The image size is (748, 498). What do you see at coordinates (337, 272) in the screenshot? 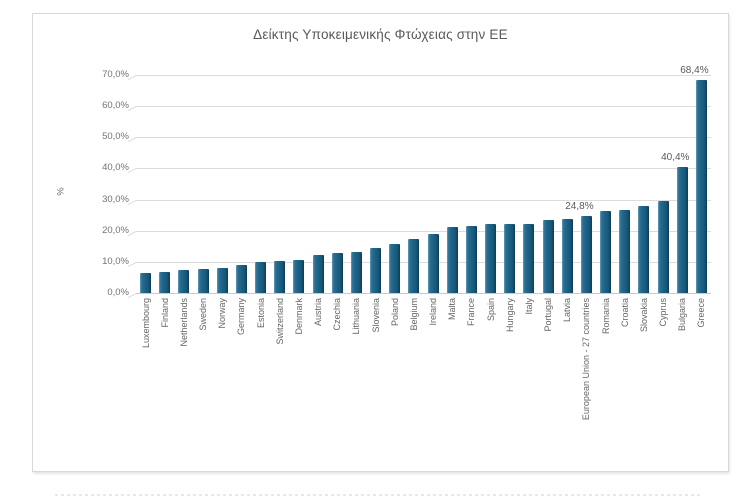
I see `bar-czechia` at bounding box center [337, 272].